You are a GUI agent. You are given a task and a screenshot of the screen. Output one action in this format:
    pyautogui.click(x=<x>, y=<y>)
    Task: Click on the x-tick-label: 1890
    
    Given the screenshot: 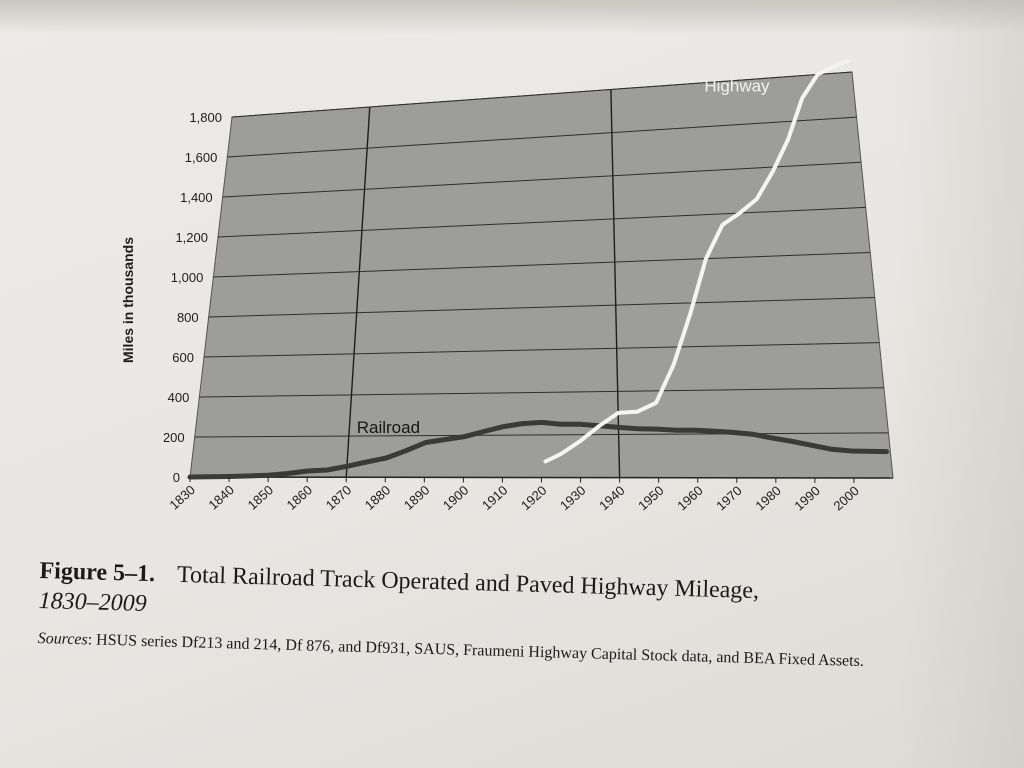 What is the action you would take?
    pyautogui.click(x=417, y=497)
    